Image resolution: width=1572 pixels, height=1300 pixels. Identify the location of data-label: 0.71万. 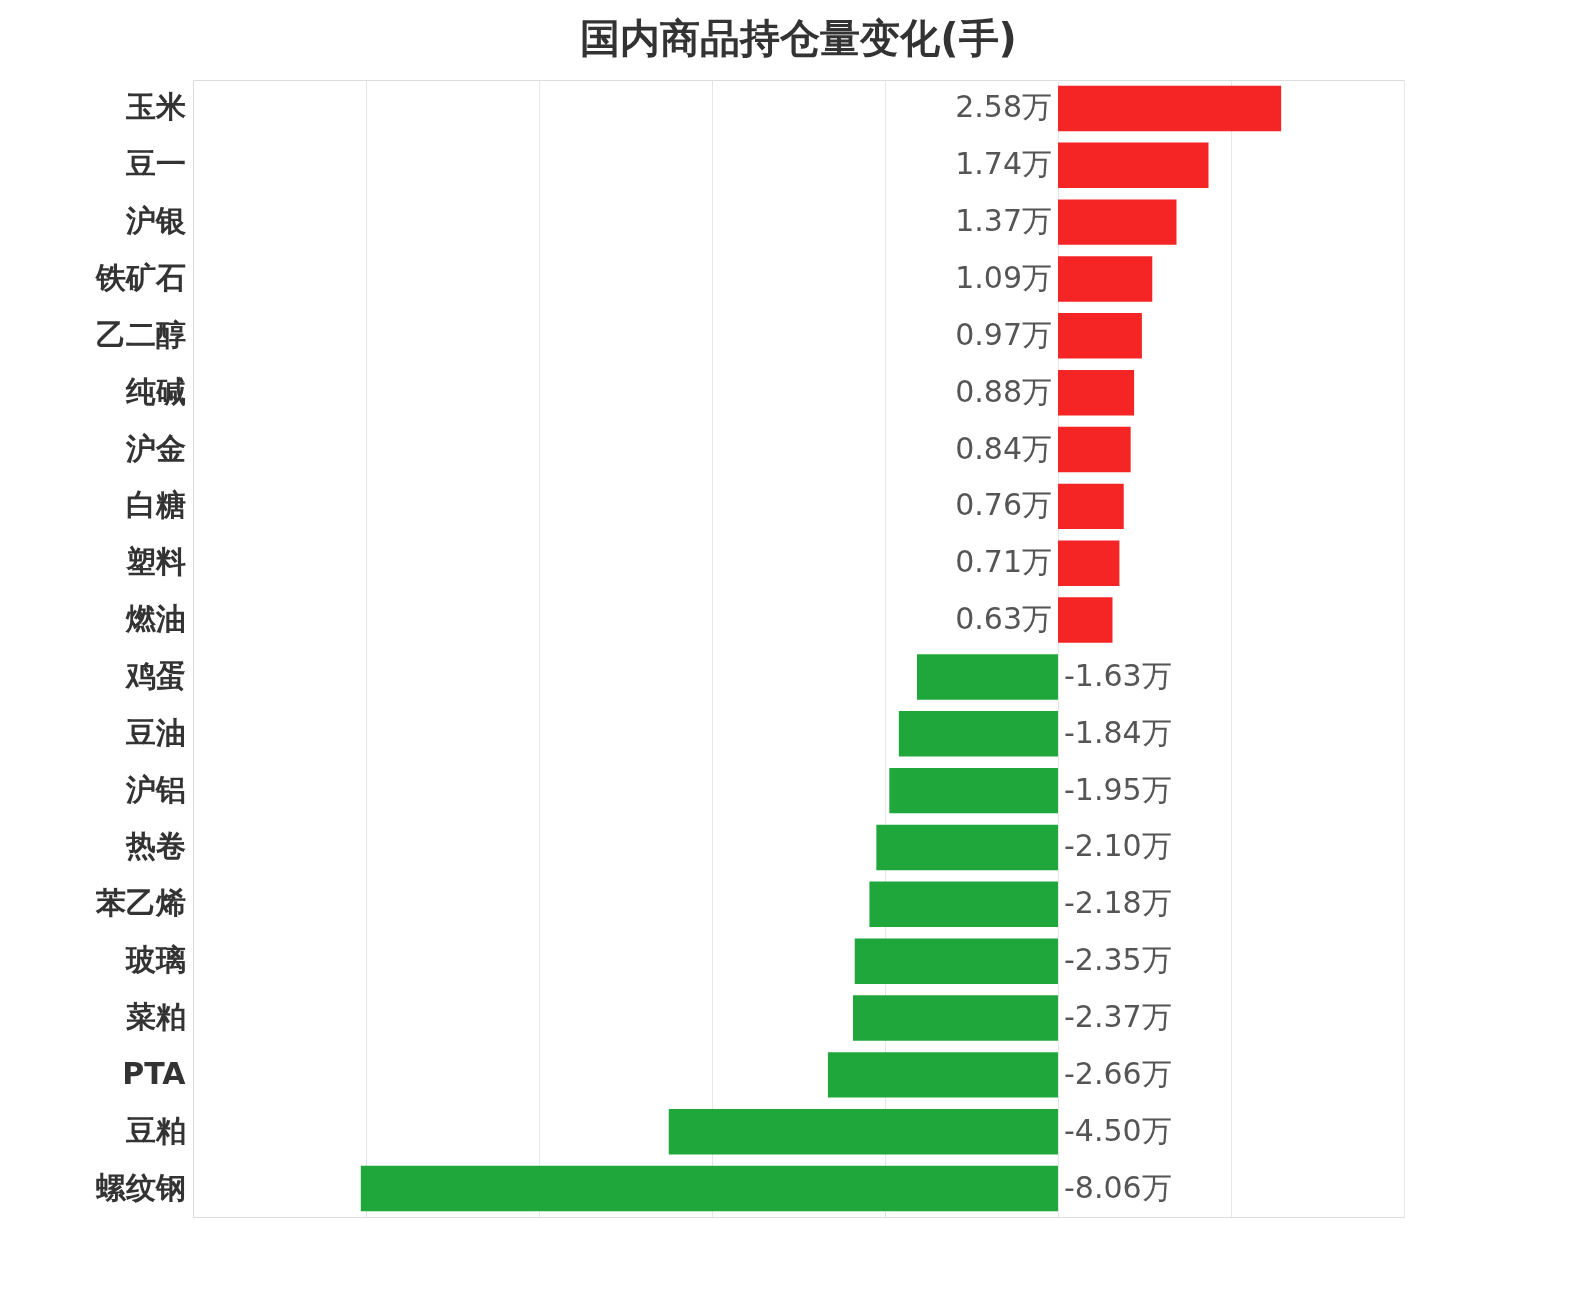
(1003, 562).